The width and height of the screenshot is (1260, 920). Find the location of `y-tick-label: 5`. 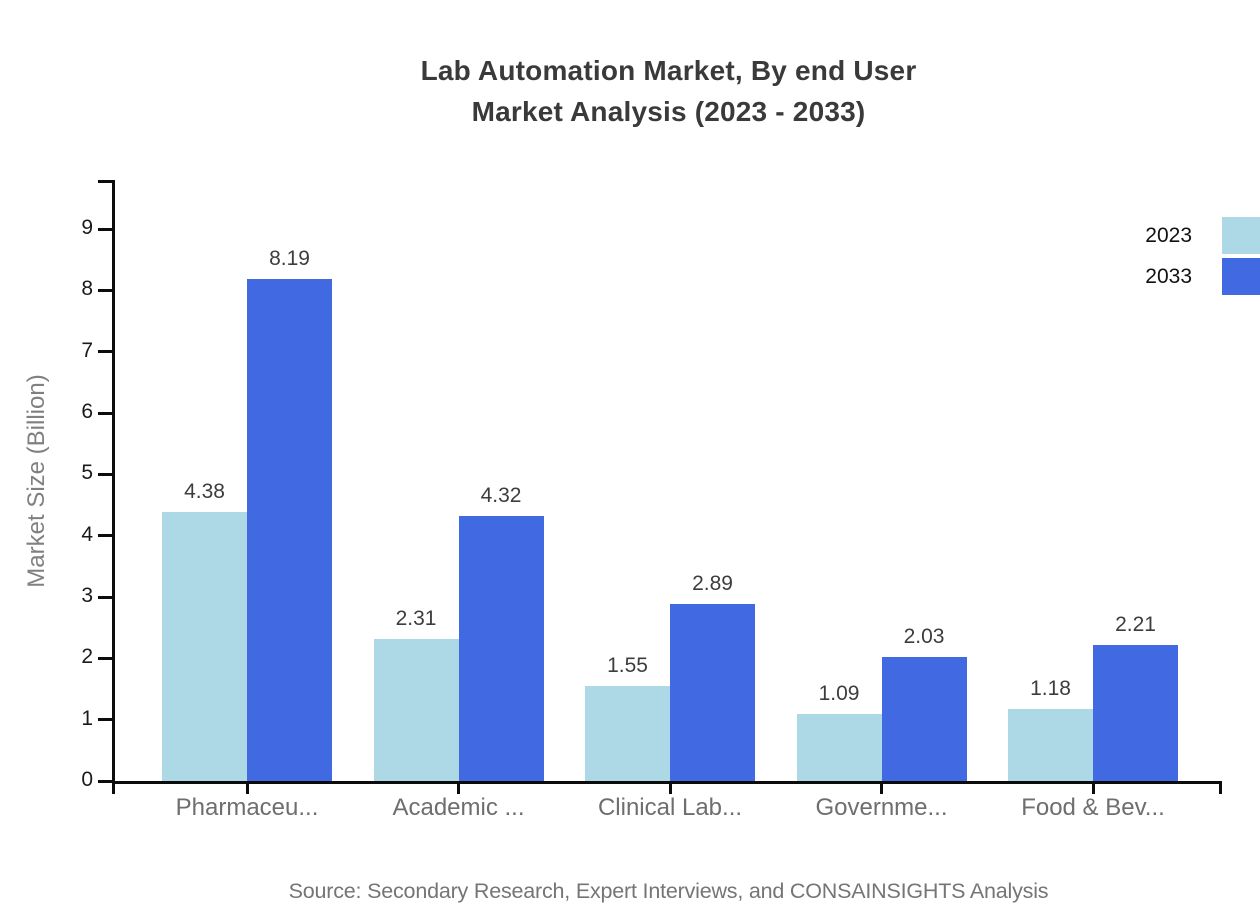

y-tick-label: 5 is located at coordinates (87, 473).